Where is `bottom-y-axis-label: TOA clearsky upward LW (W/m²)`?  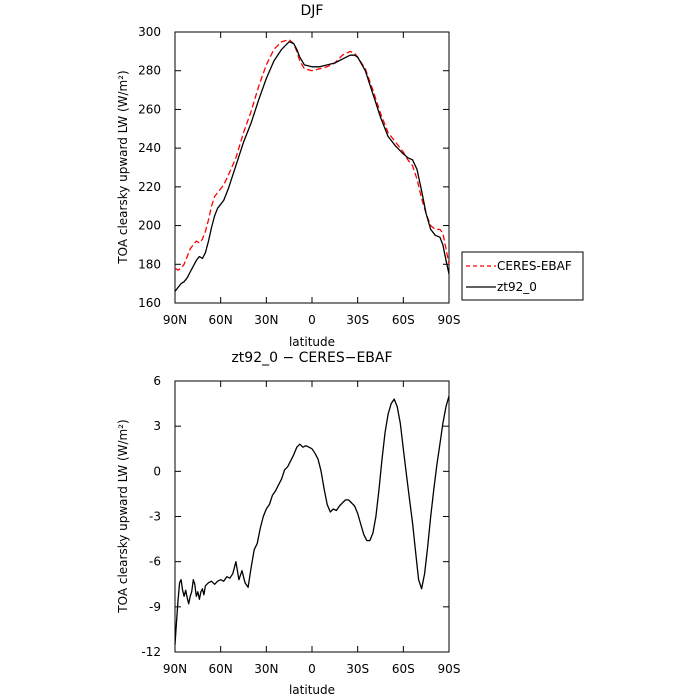 bottom-y-axis-label: TOA clearsky upward LW (W/m²) is located at coordinates (123, 516).